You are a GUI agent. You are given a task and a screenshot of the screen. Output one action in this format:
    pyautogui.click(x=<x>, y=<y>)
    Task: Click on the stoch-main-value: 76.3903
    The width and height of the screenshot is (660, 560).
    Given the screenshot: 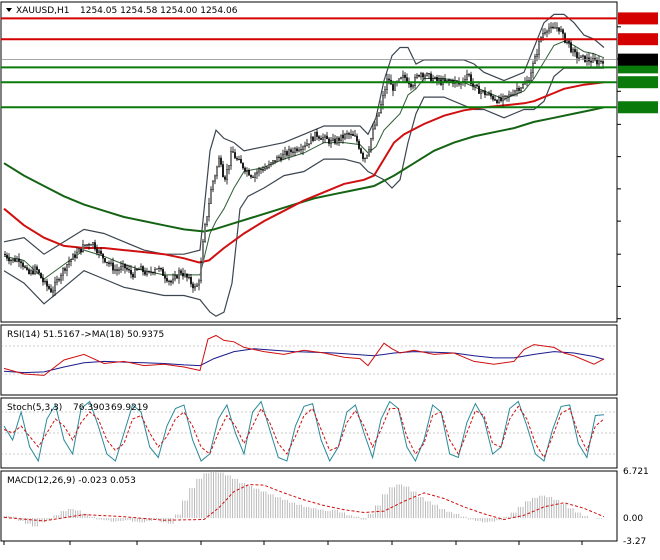 What is the action you would take?
    pyautogui.click(x=91, y=408)
    